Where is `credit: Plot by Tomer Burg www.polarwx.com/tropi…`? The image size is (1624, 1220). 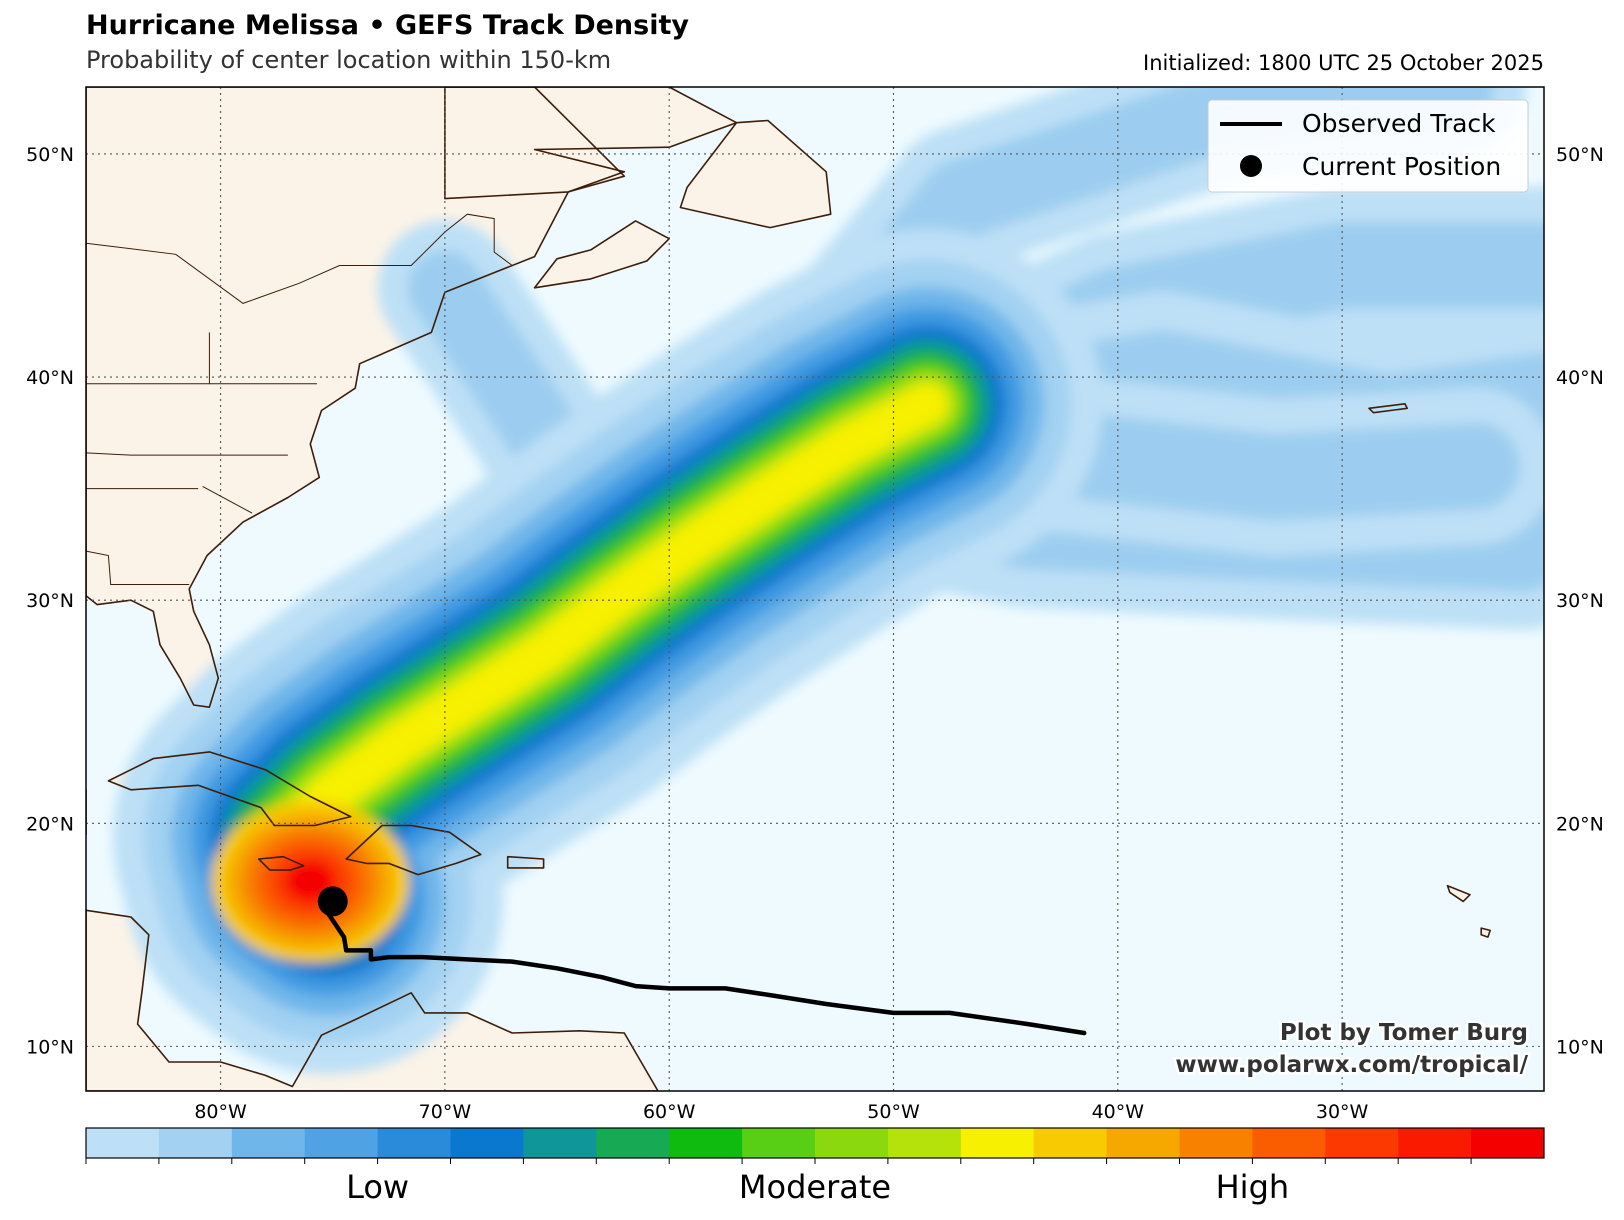 credit: Plot by Tomer Burg www.polarwx.com/tropi… is located at coordinates (1352, 1049).